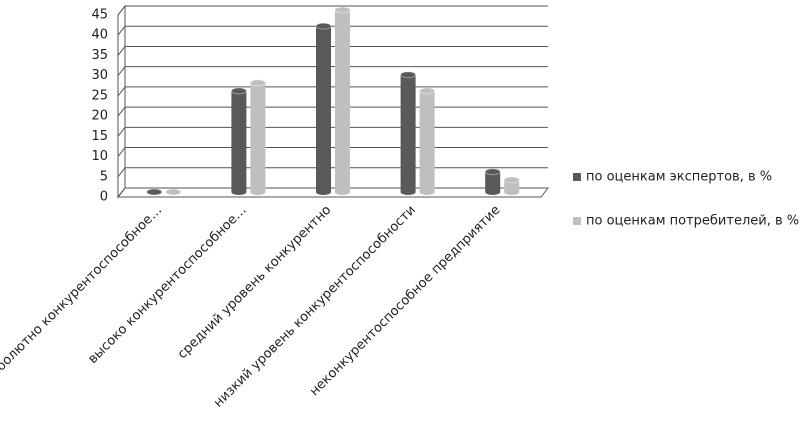  I want to click on y-tick-label: 20, so click(99, 116).